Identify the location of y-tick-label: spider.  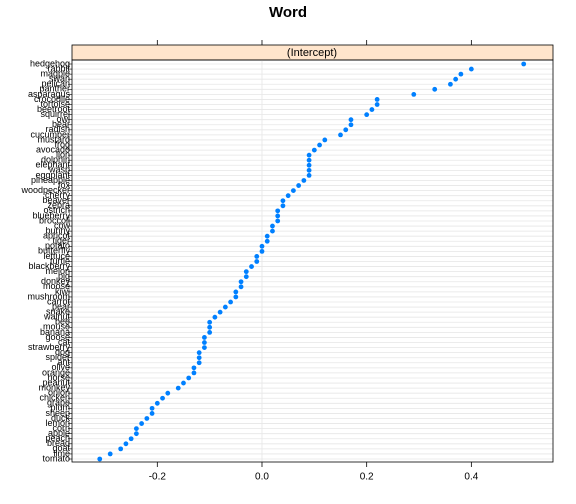
(57, 357).